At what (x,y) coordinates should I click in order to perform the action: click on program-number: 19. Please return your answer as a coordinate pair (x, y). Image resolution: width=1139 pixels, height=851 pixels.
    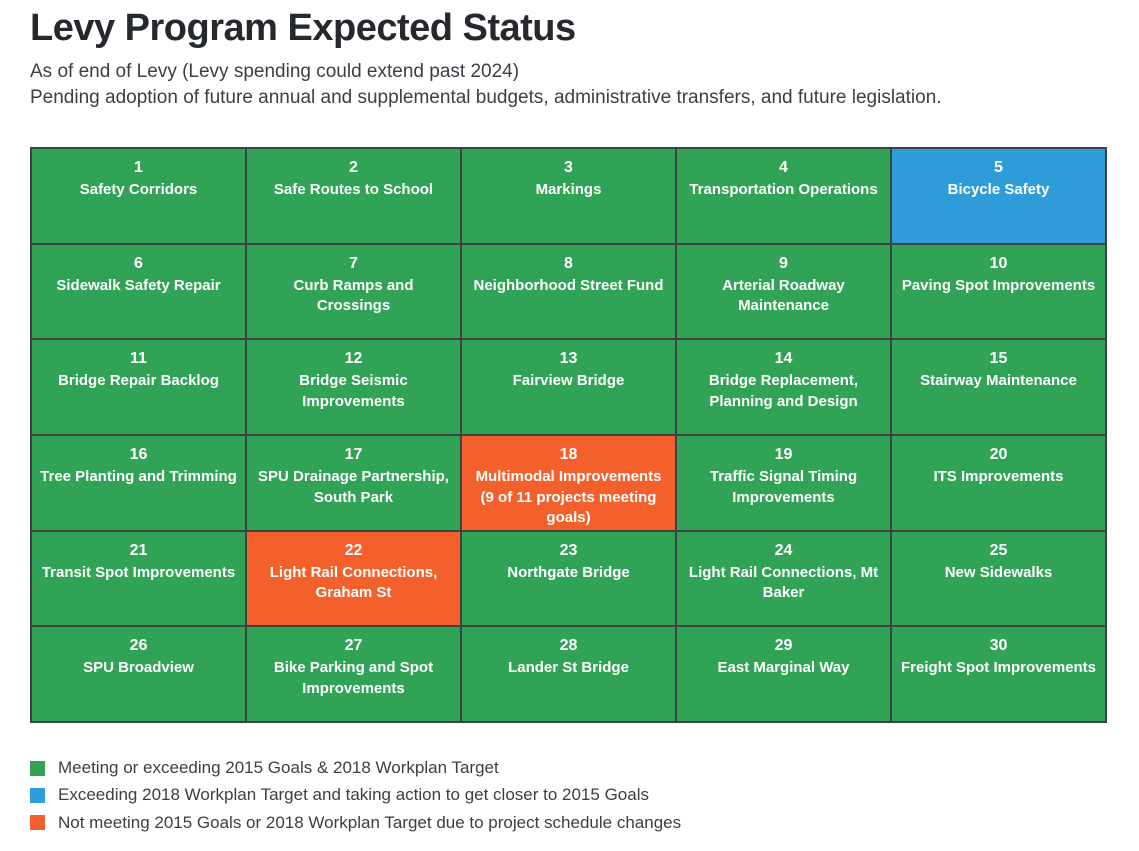
    Looking at the image, I should click on (783, 454).